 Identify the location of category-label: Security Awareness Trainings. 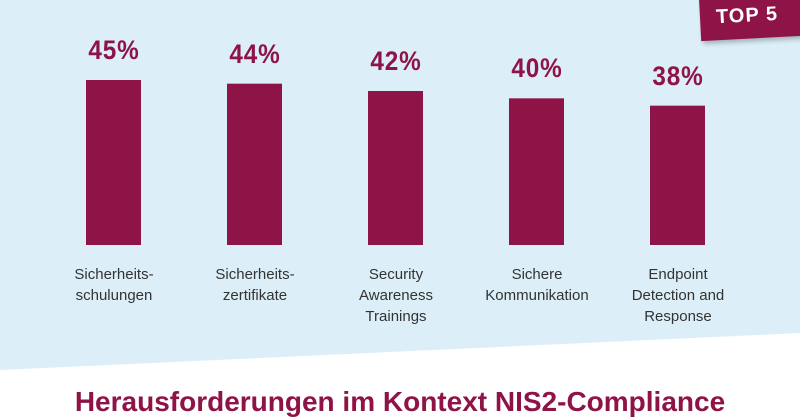
(396, 295).